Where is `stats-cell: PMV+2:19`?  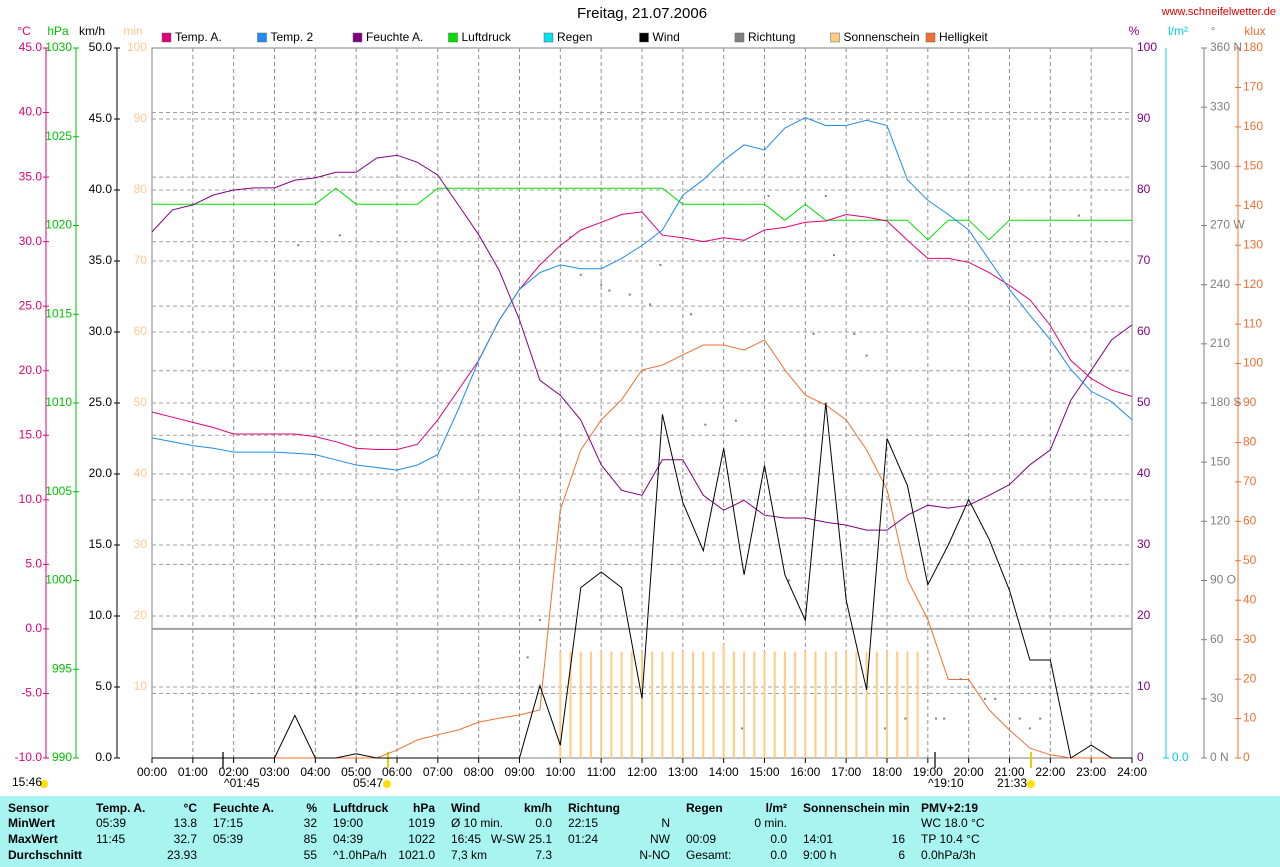
stats-cell: PMV+2:19 is located at coordinates (950, 808).